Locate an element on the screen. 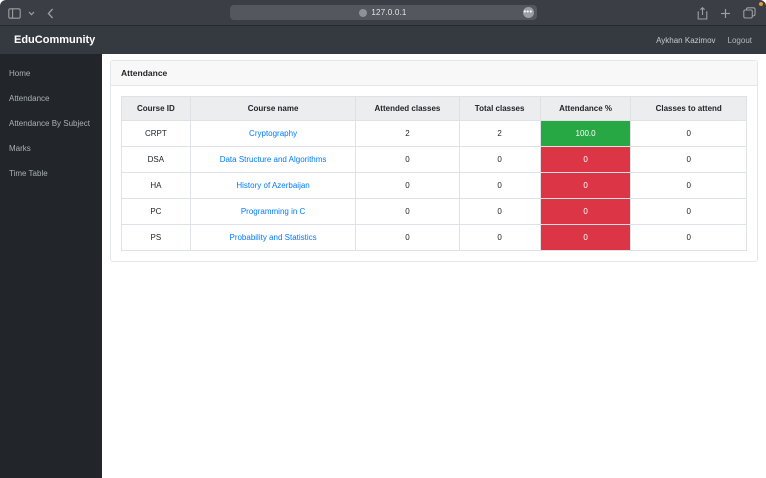 The image size is (766, 478). page-options-icon: ••• is located at coordinates (528, 12).